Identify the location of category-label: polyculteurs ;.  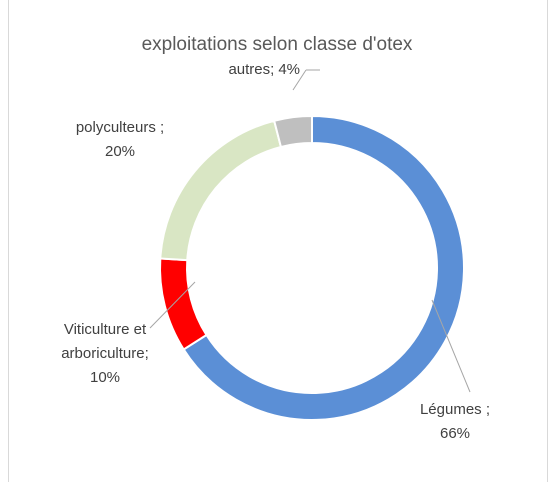
(120, 127).